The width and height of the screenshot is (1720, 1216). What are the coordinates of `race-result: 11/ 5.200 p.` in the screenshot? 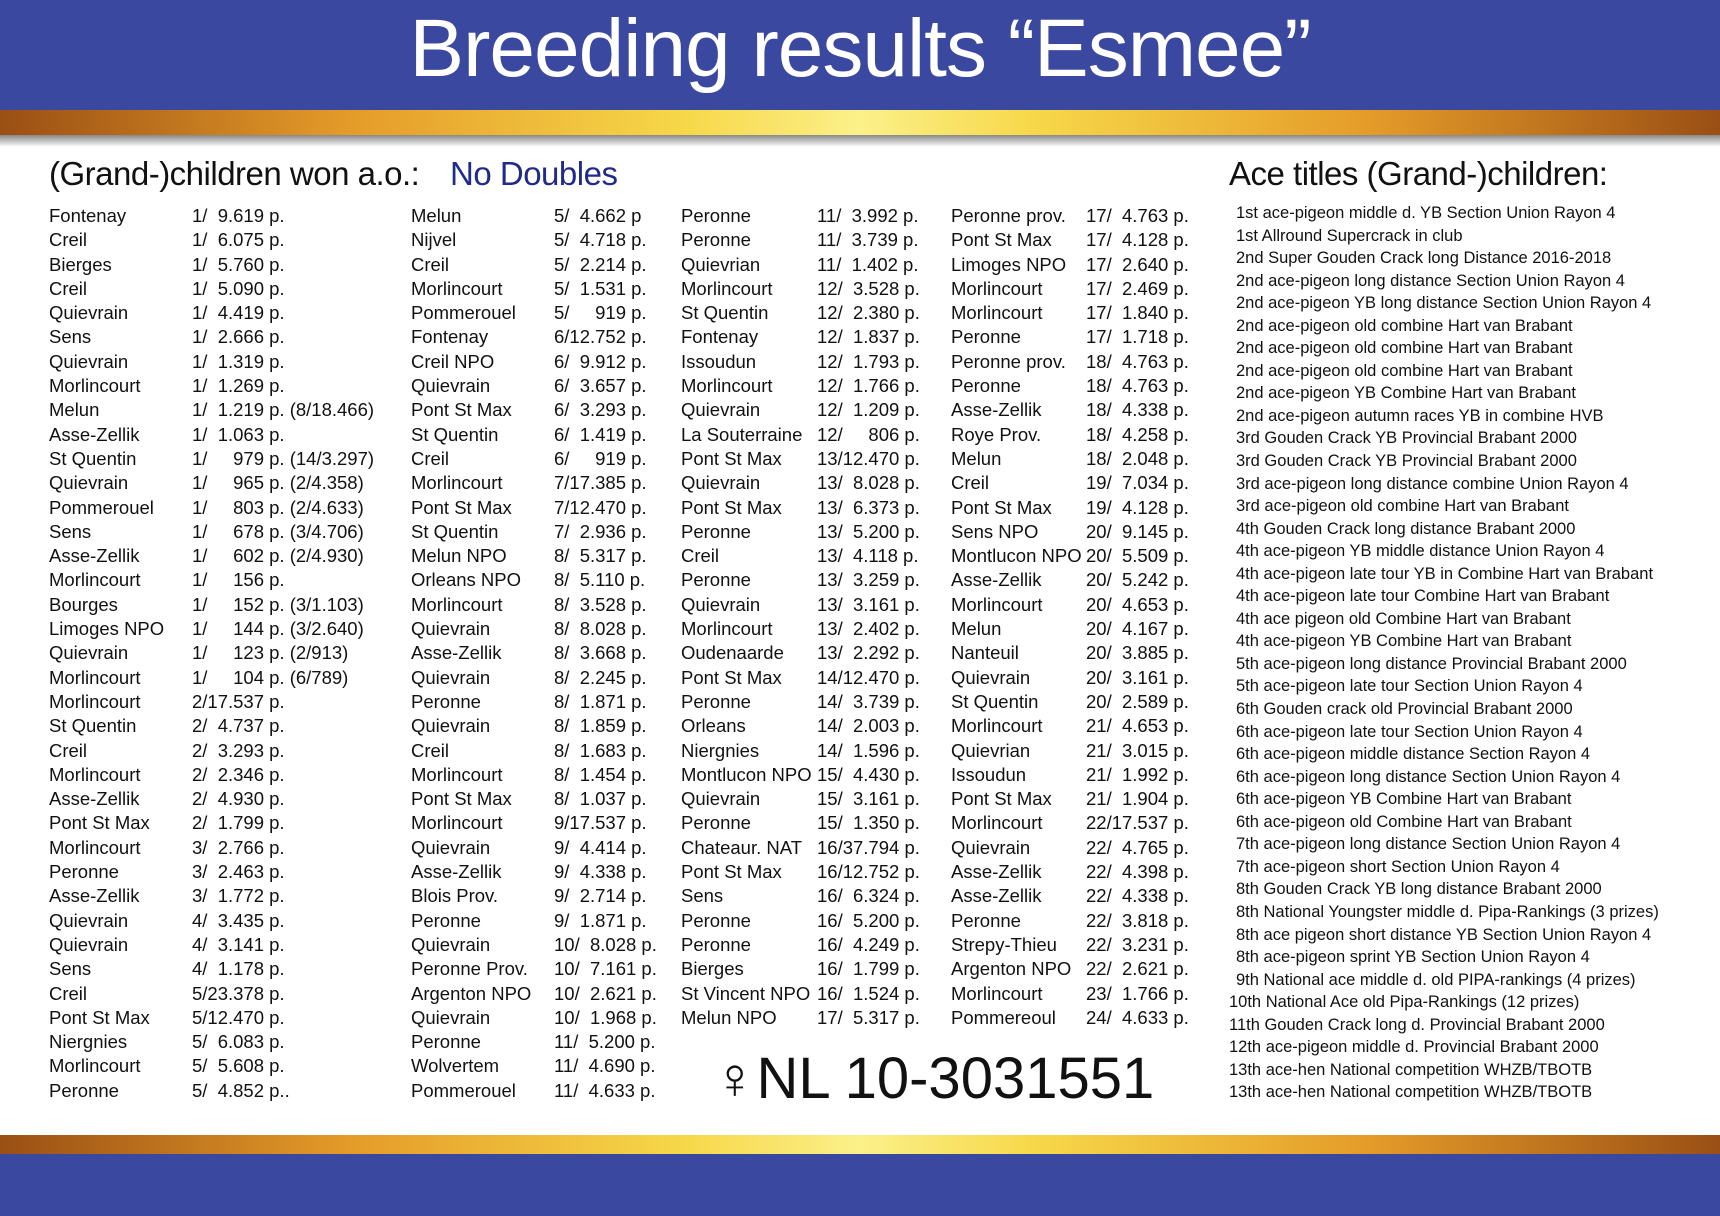 It's located at (605, 1042).